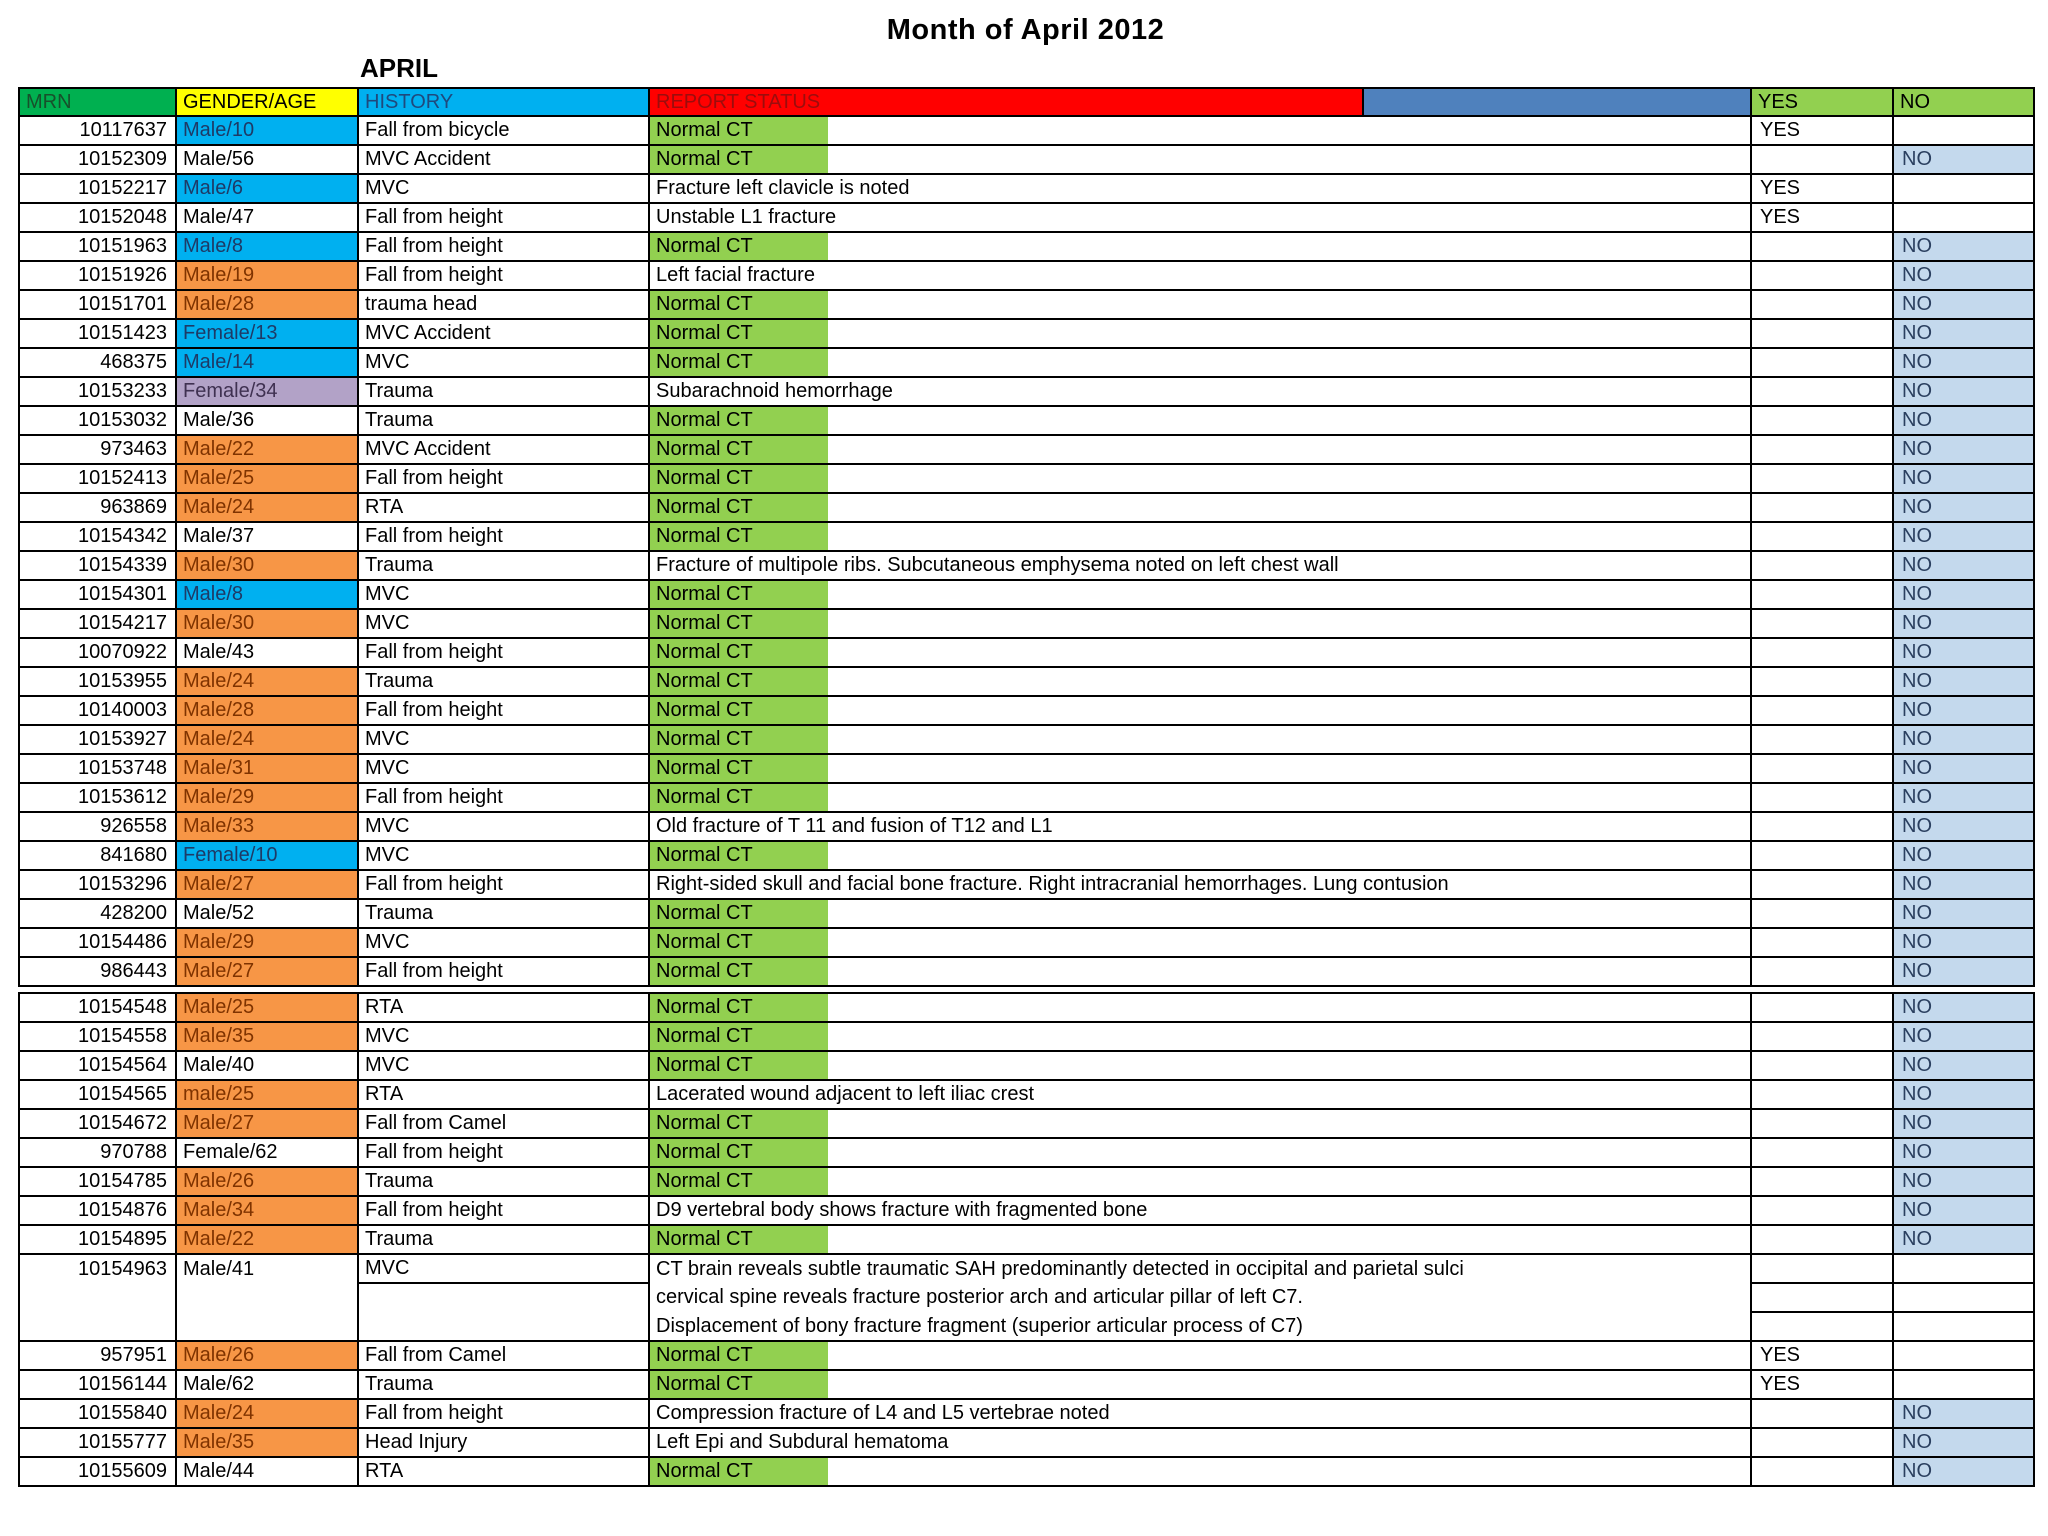  What do you see at coordinates (1026, 681) in the screenshot?
I see `table-row: 10153955 Male/24 Trauma Normal CT NO` at bounding box center [1026, 681].